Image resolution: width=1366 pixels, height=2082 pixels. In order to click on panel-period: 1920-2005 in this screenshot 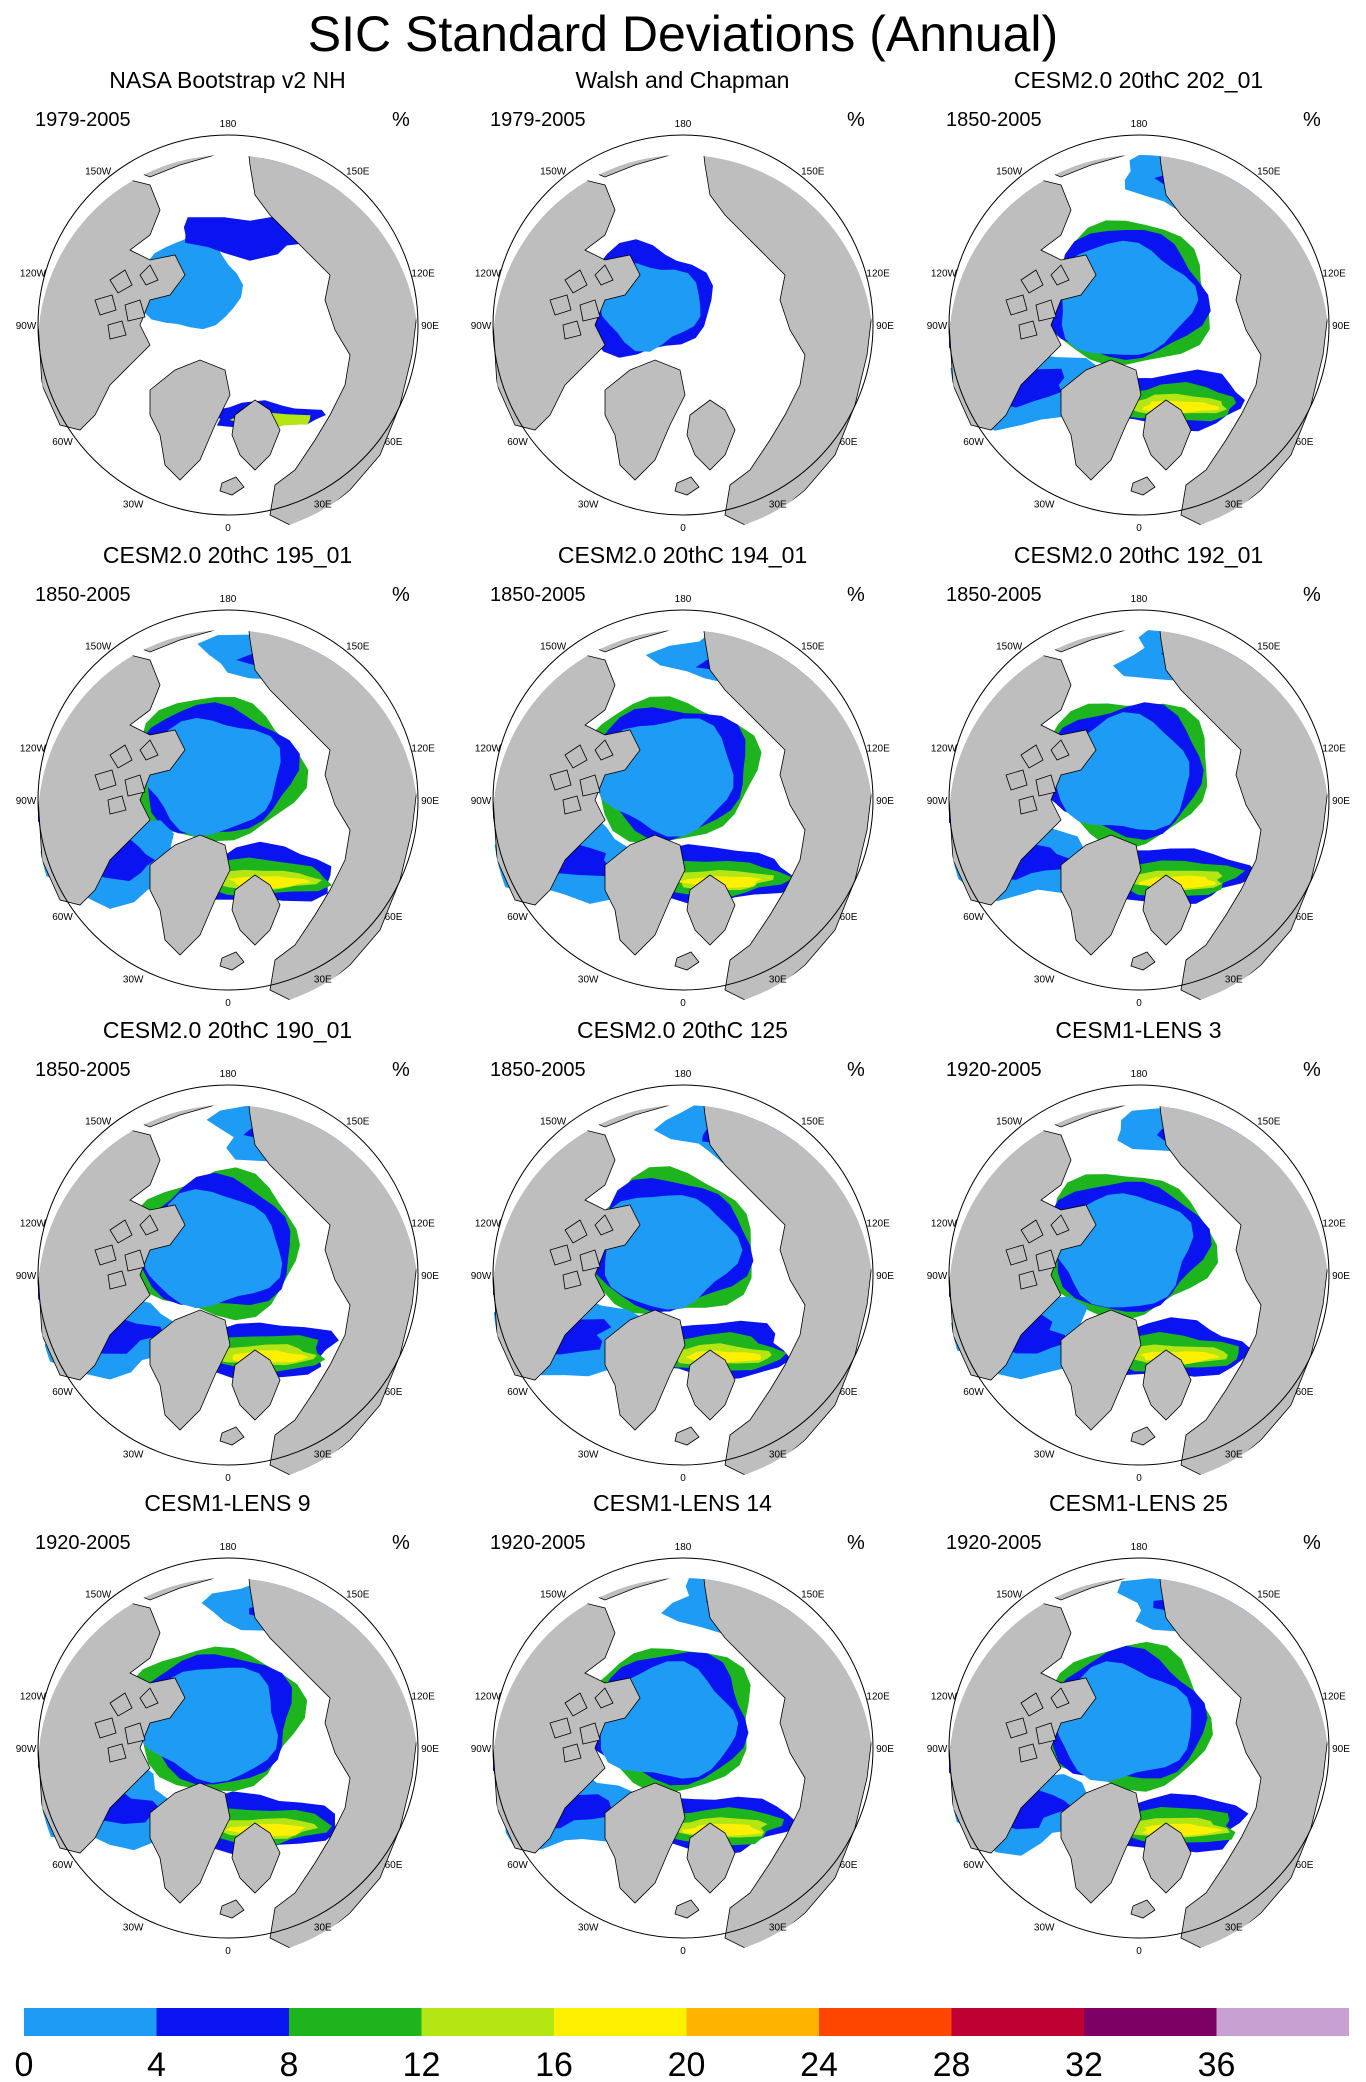, I will do `click(994, 1543)`.